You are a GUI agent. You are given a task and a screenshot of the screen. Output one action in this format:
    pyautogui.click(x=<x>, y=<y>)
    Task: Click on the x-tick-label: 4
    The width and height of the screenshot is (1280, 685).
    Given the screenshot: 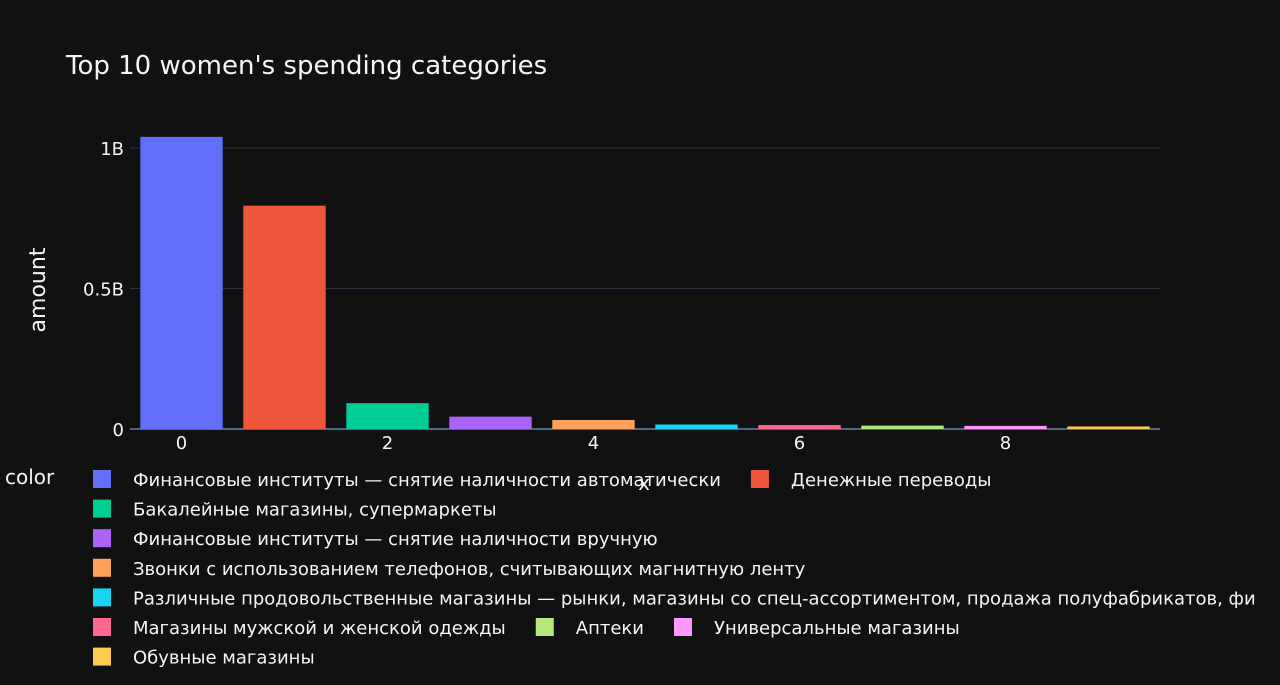 What is the action you would take?
    pyautogui.click(x=593, y=443)
    